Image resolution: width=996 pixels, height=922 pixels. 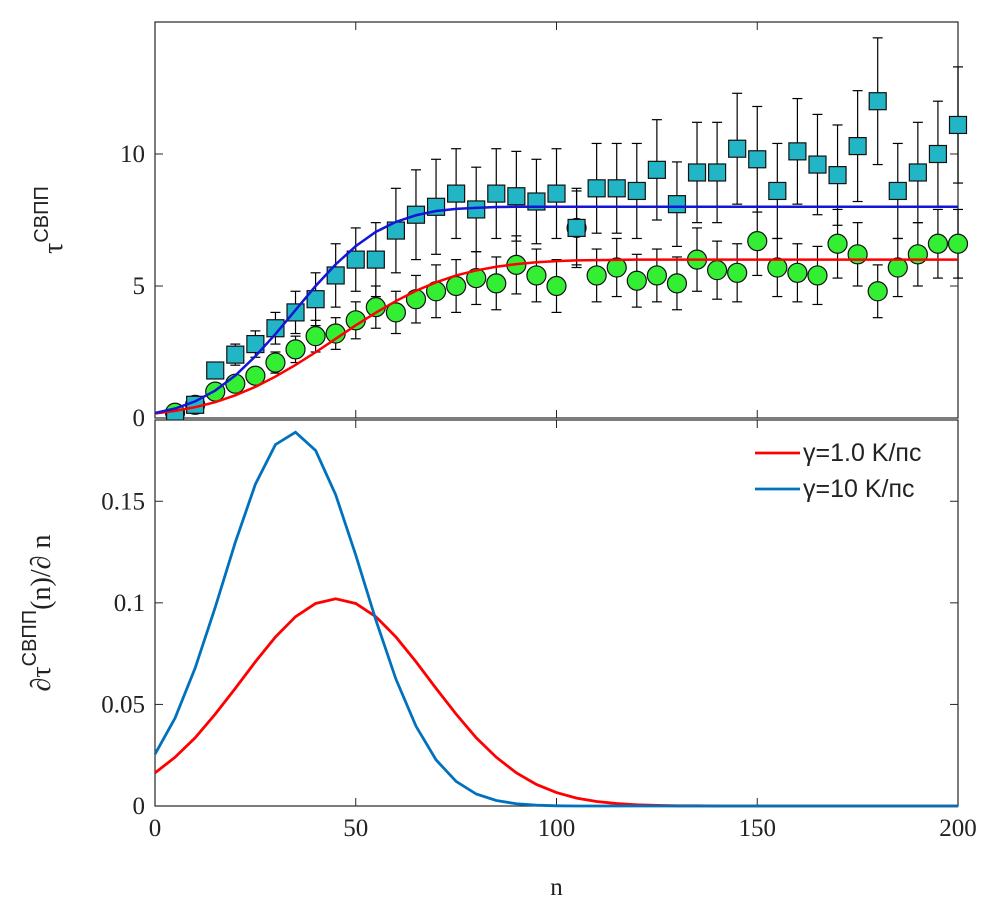 I want to click on y-tick-label: 0.15, so click(x=123, y=501).